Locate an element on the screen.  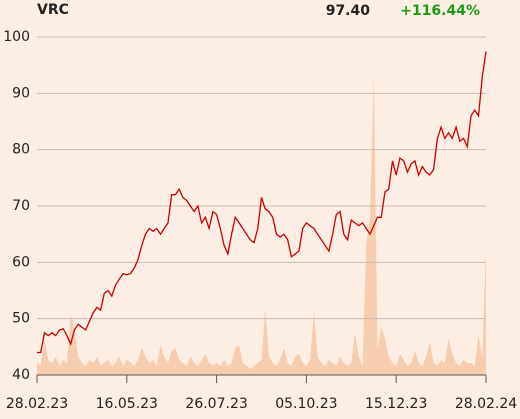
y-tick-label: 90 is located at coordinates (21, 93).